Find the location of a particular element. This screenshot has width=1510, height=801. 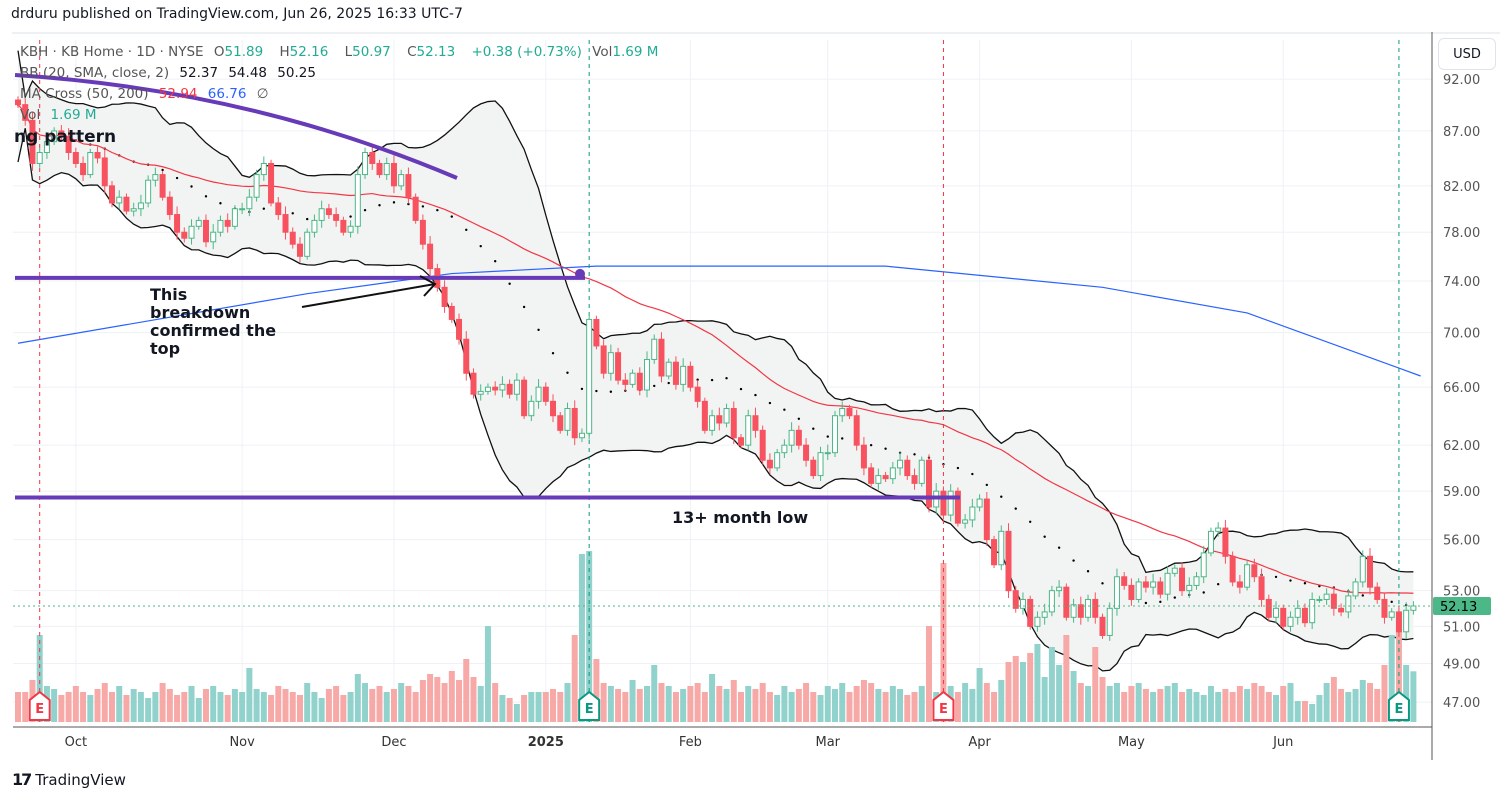

price-tick-label: 87.00 is located at coordinates (1461, 132).